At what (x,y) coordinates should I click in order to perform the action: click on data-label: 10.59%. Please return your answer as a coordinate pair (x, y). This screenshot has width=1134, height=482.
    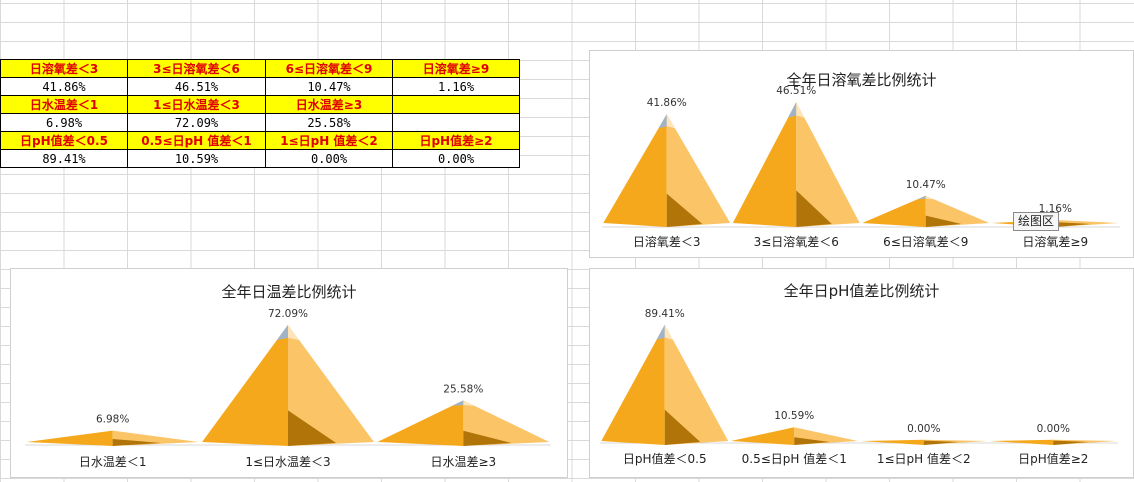
    Looking at the image, I should click on (794, 416).